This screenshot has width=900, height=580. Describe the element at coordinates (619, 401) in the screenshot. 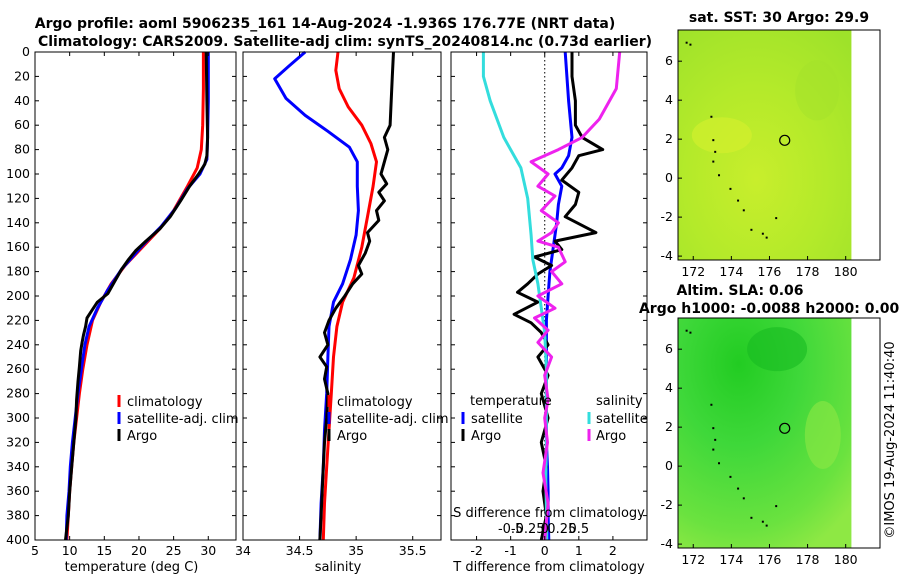

I see `legend-header-salinity: salinity` at that location.